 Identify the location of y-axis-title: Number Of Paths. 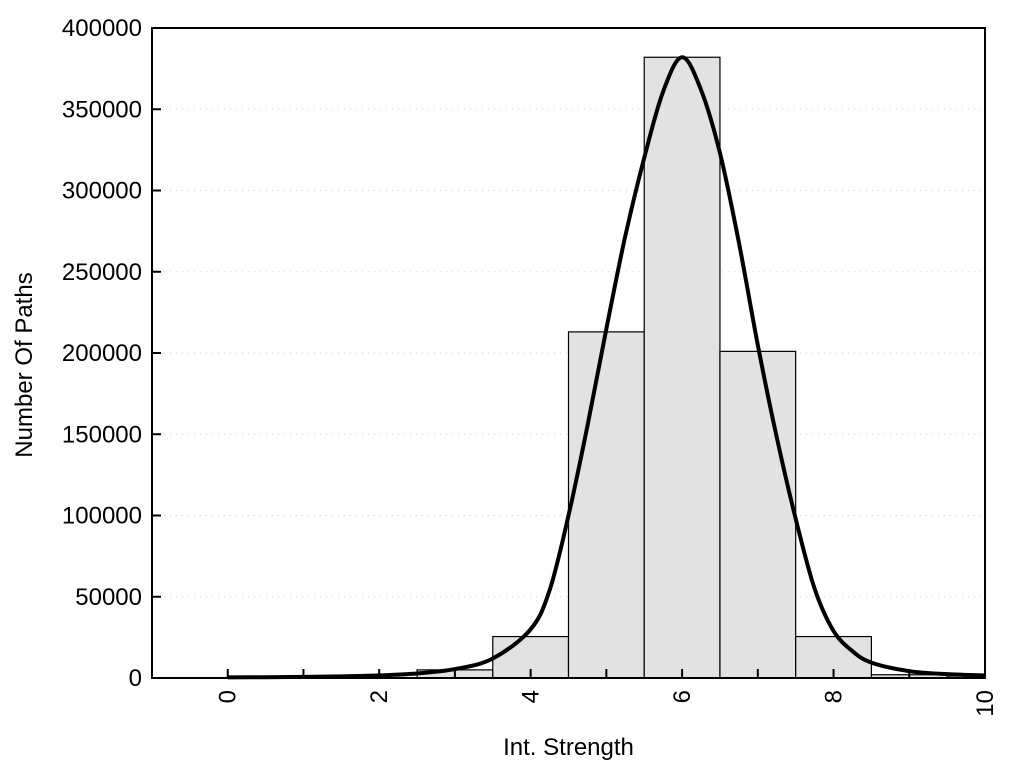
(24, 365).